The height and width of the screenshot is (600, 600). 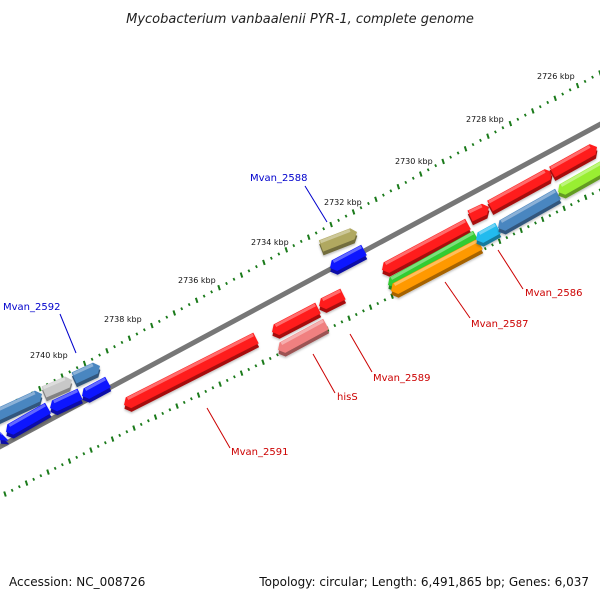 I want to click on gene-outer-gray, so click(x=57, y=389).